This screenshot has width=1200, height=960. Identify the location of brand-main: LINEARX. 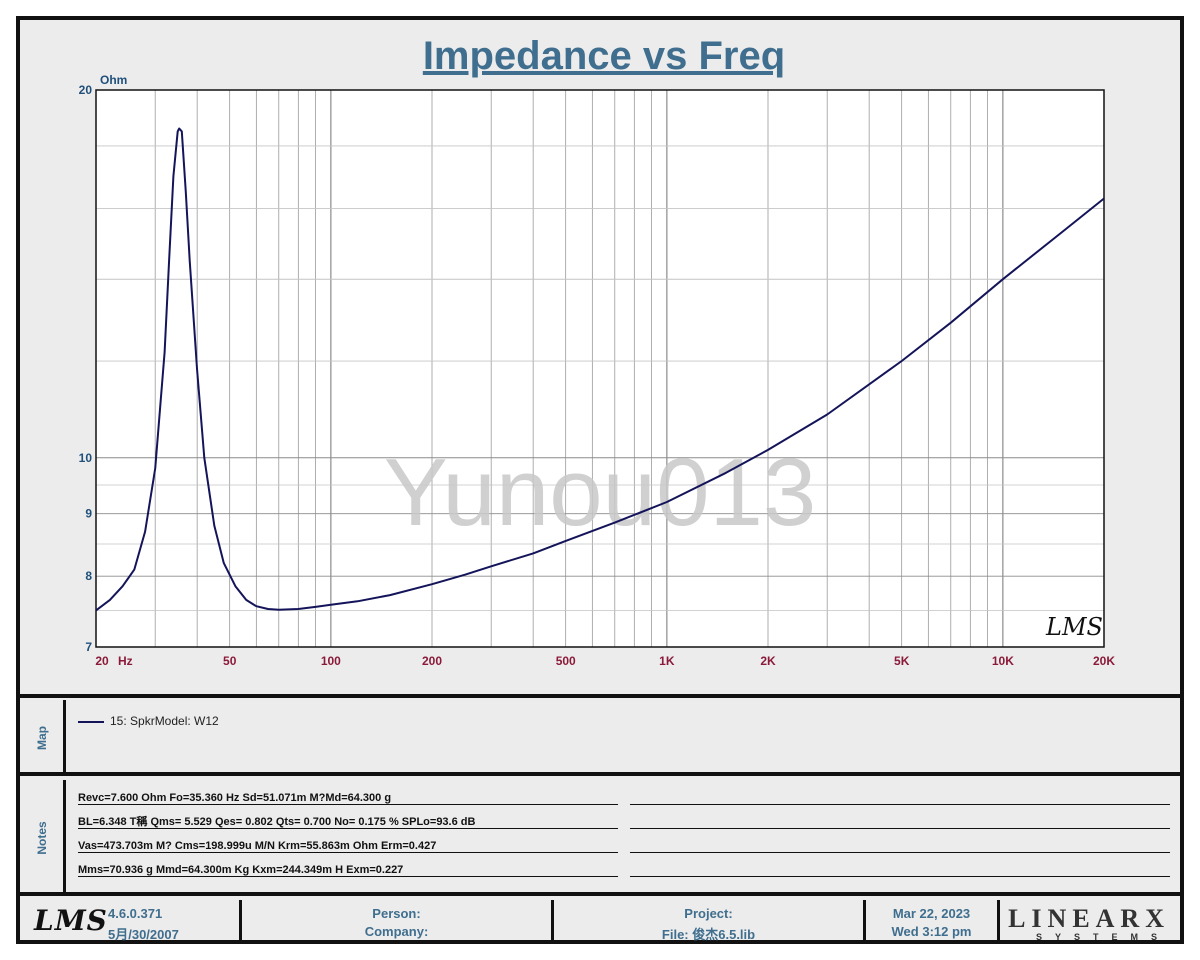
(1089, 918).